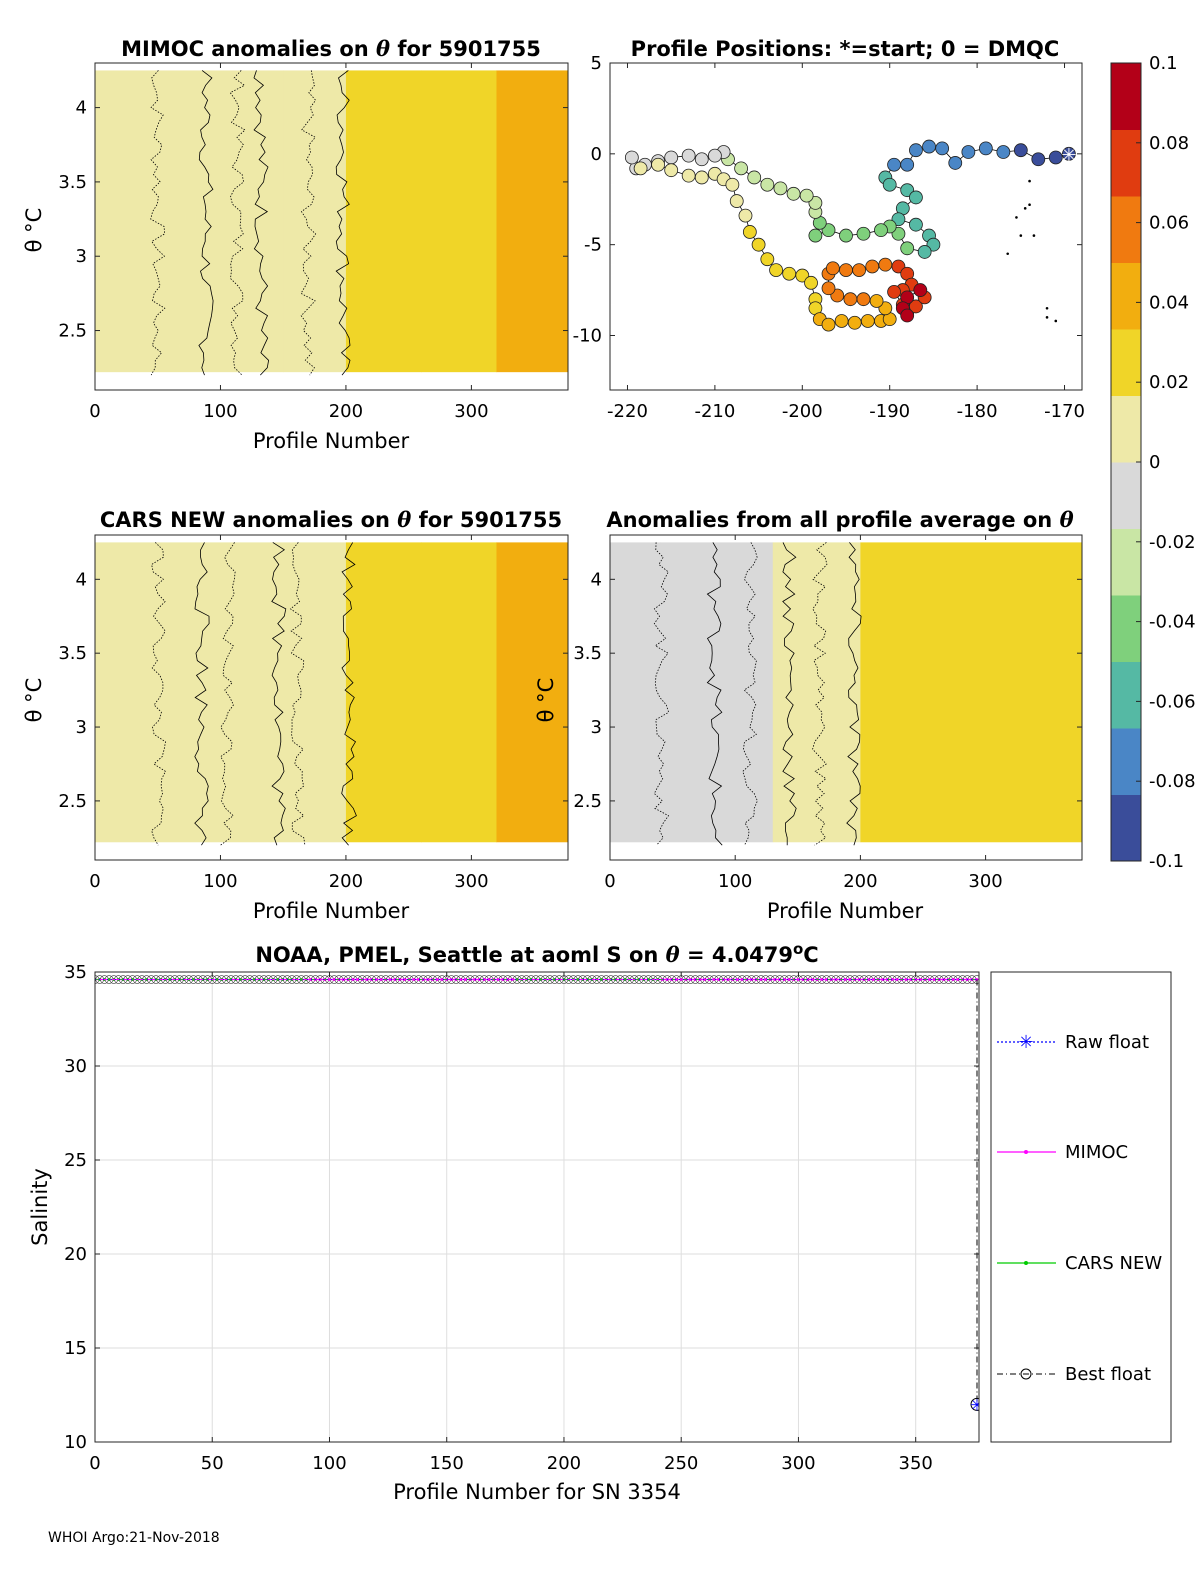  Describe the element at coordinates (75, 1442) in the screenshot. I see `y-tick-label: 10` at that location.